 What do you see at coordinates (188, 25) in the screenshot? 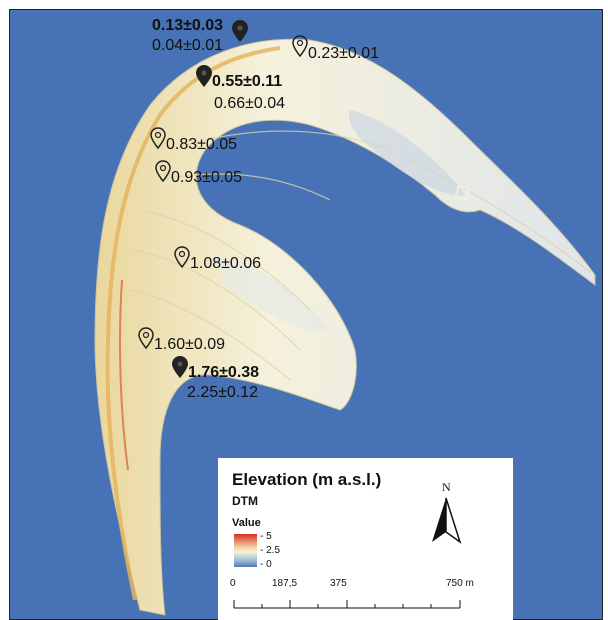
I see `marker-1-primary: 0.13±0.03` at bounding box center [188, 25].